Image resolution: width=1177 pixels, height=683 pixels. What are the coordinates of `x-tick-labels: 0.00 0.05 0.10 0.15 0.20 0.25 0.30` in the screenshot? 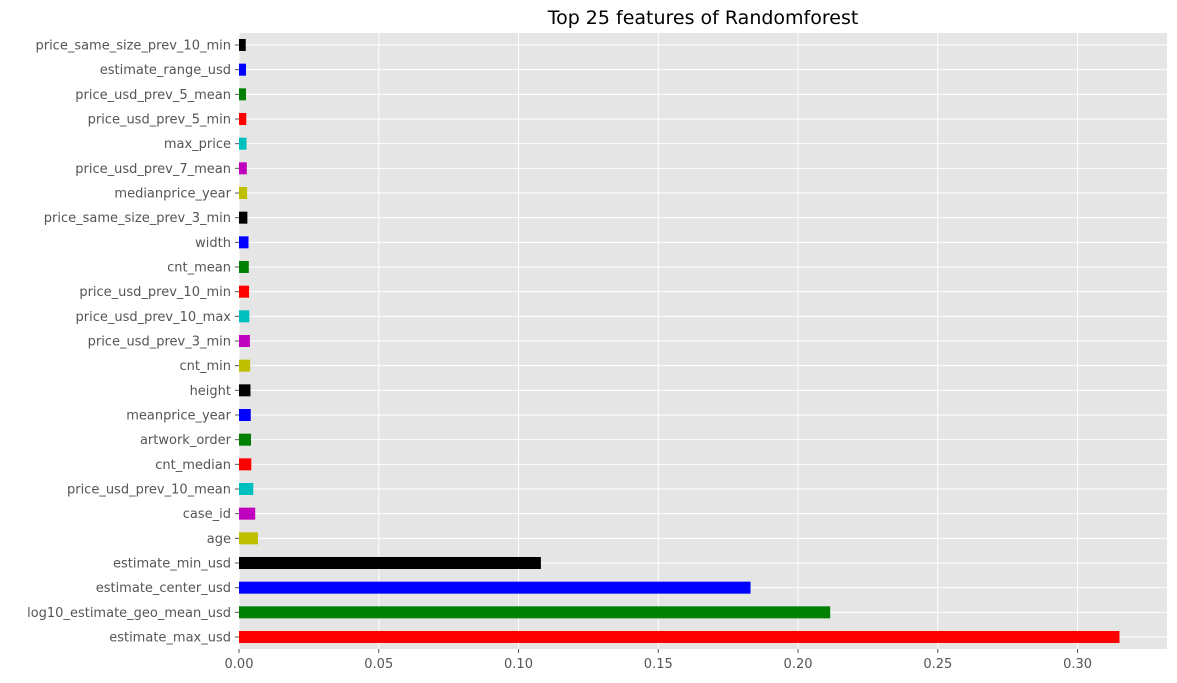 It's located at (659, 664).